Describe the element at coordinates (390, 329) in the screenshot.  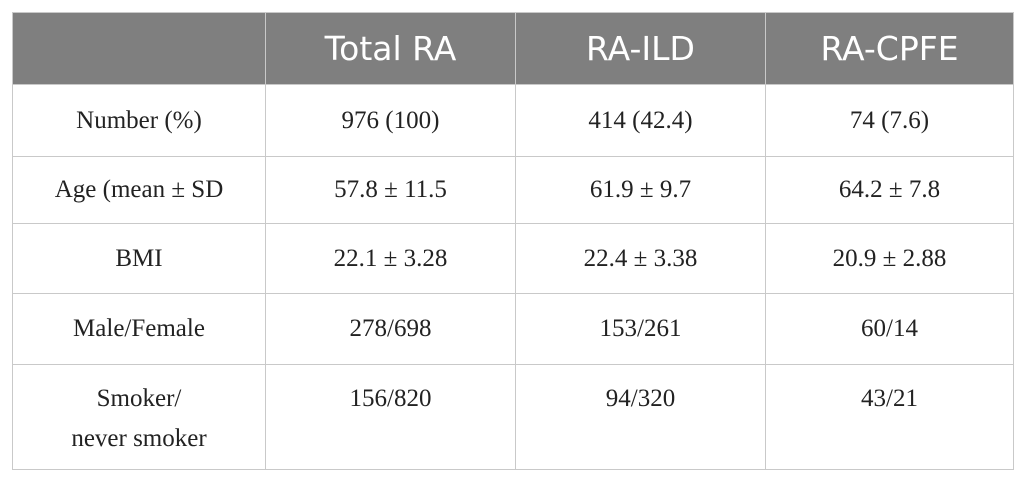
I see `table-cell: 278/698` at that location.